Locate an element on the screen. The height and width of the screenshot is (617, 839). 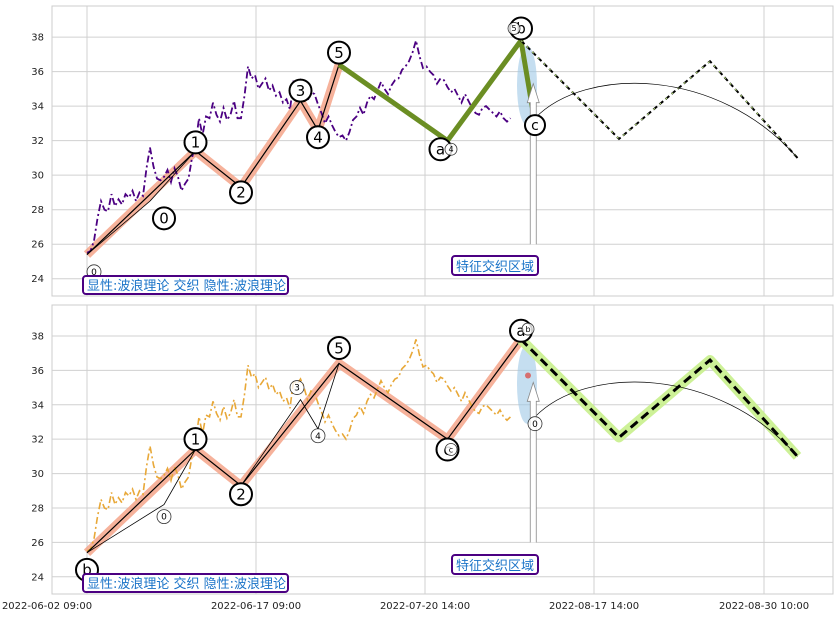
x-tick-label: 2022-08-30 10:00 is located at coordinates (764, 606).